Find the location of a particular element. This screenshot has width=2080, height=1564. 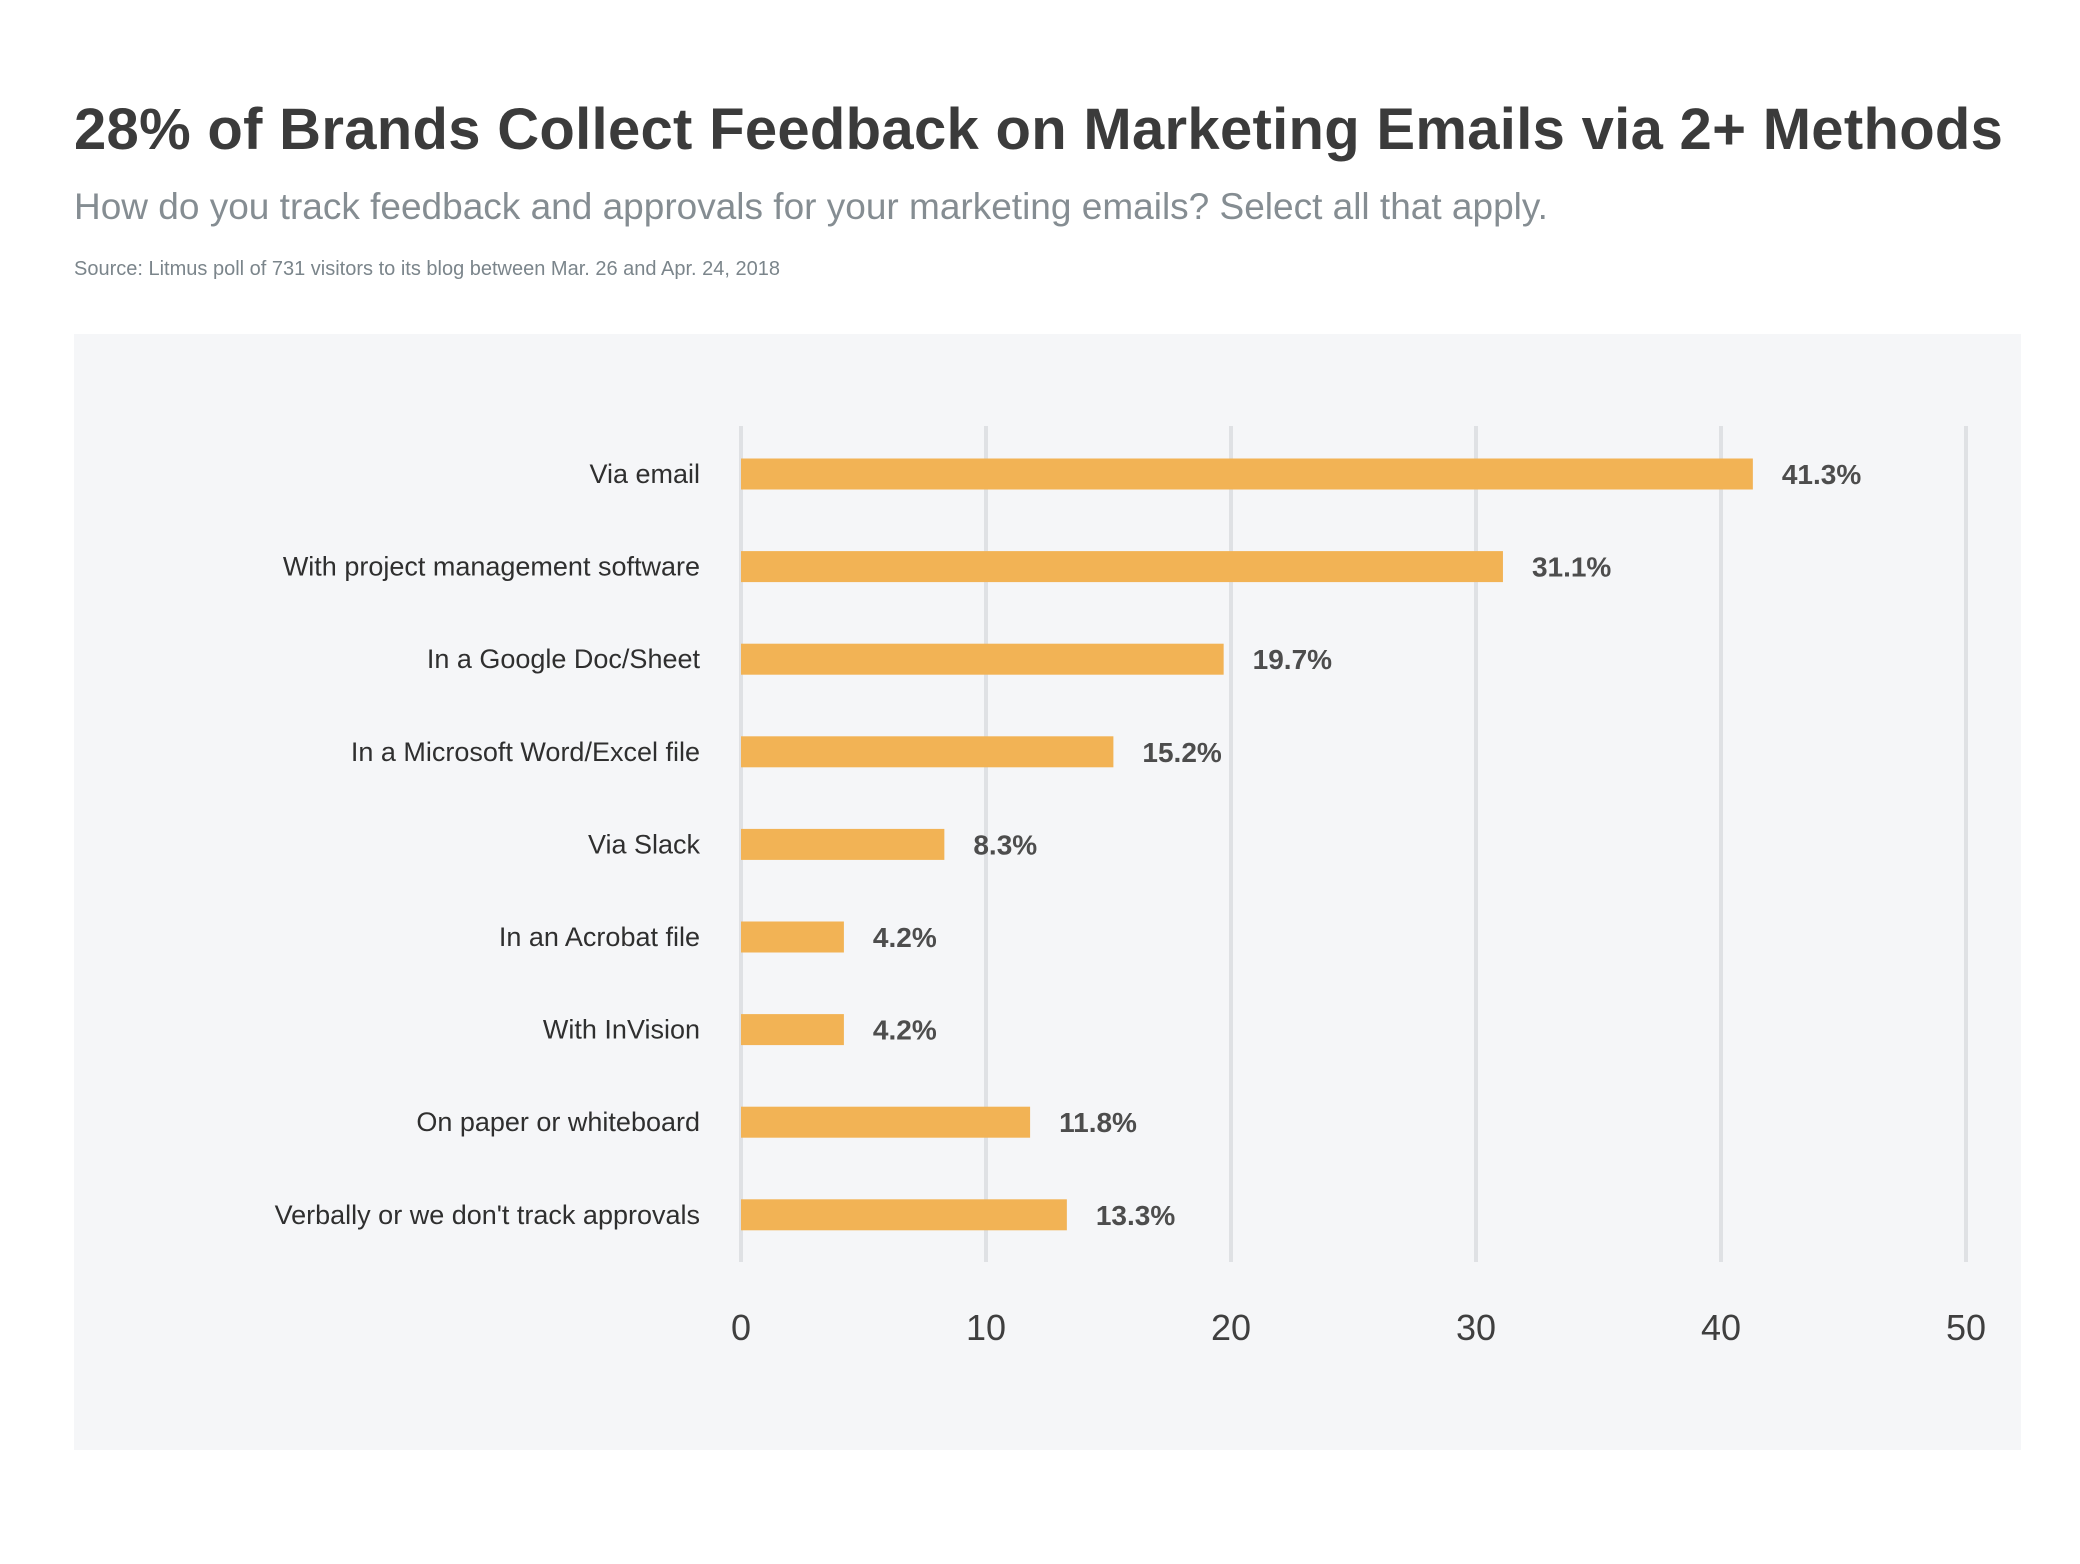

category-label: In an Acrobat file is located at coordinates (599, 937).